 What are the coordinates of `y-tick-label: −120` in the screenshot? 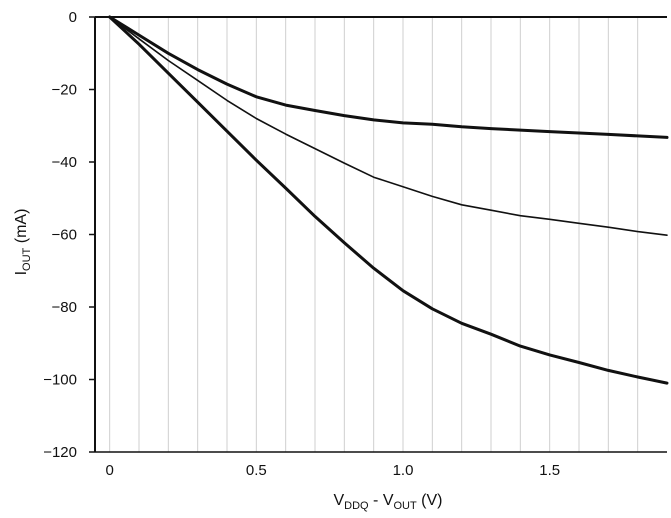 It's located at (60, 452).